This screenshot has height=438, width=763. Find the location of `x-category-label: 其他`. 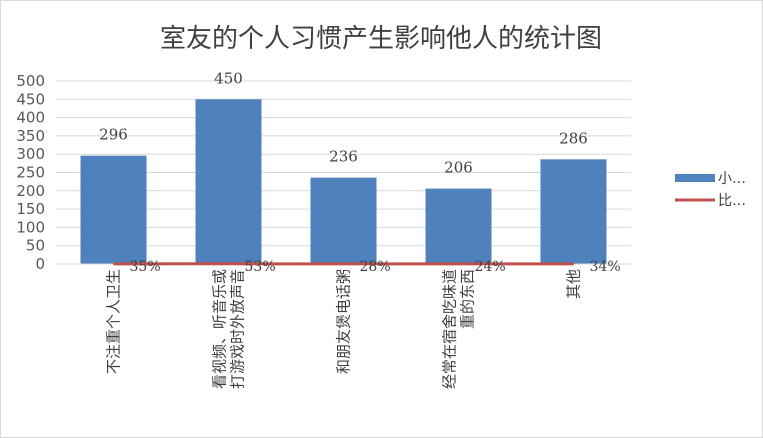

x-category-label: 其他 is located at coordinates (574, 284).